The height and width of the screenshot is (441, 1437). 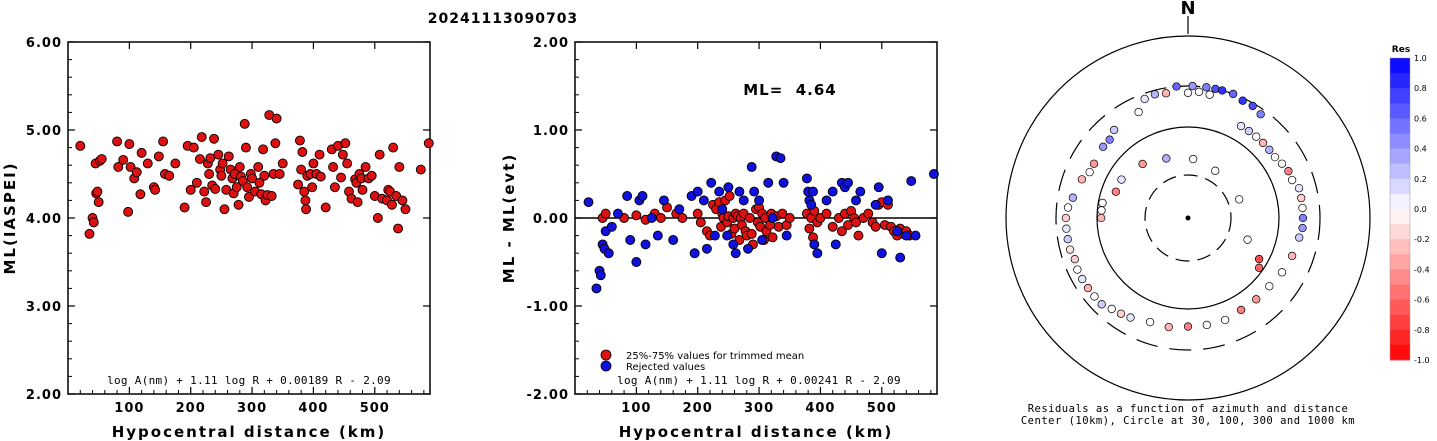 I want to click on y-tick-label: -2.00, so click(x=548, y=395).